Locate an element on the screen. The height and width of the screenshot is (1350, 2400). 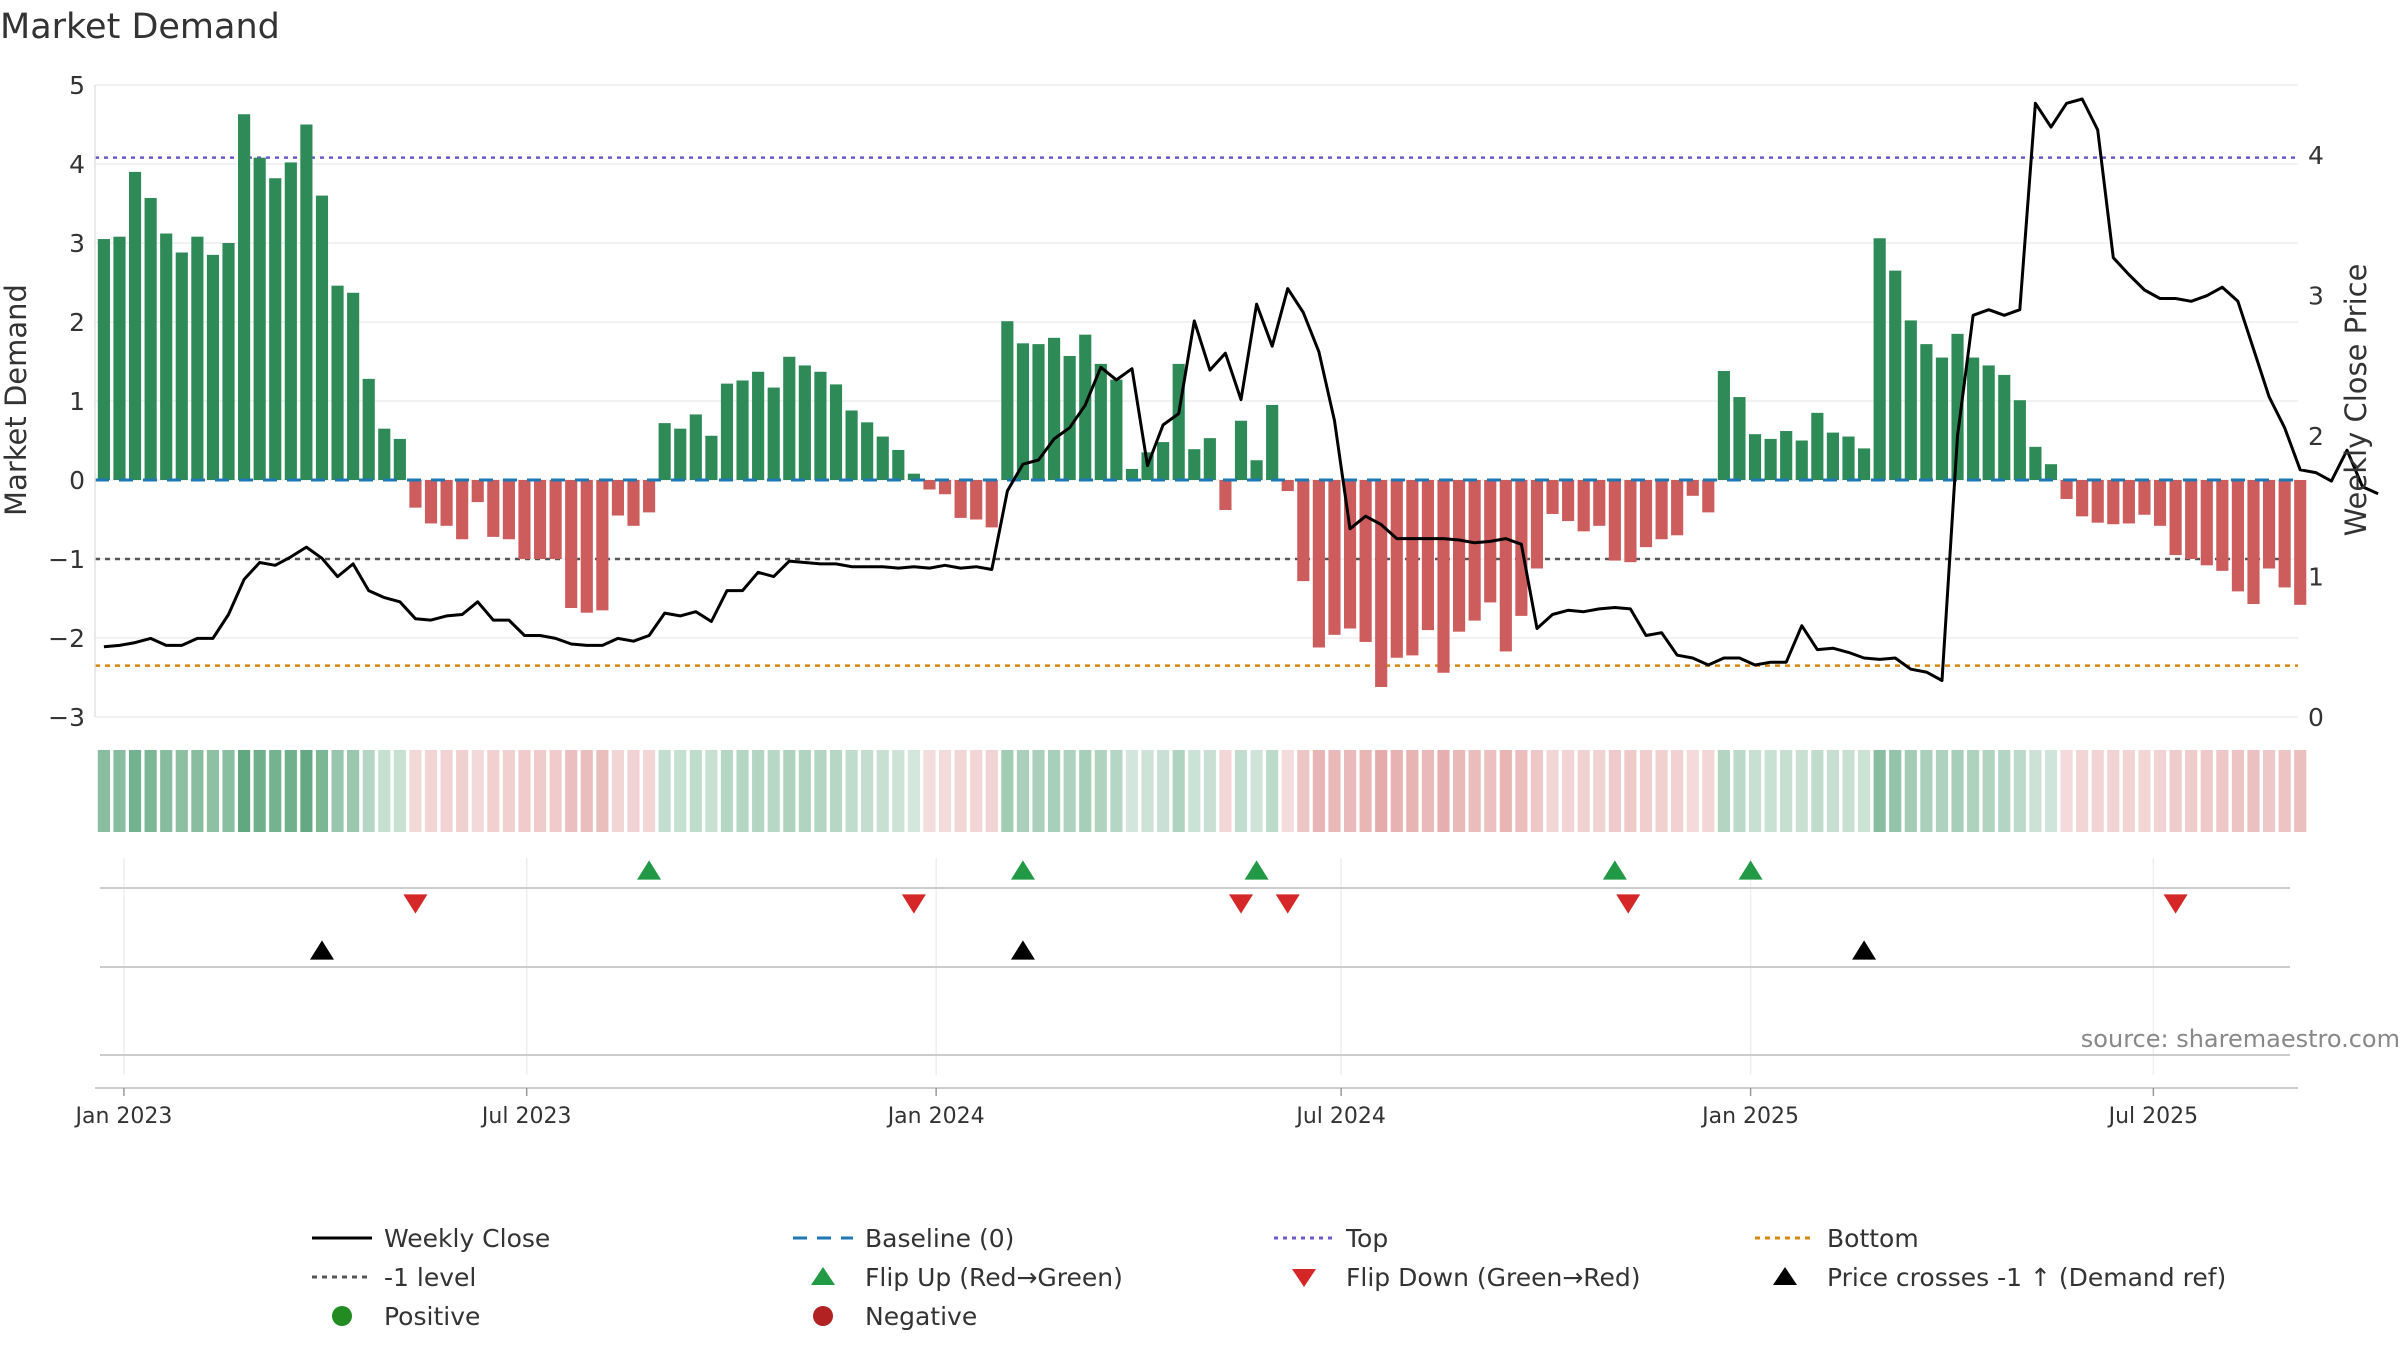
legend-label: Bottom is located at coordinates (1873, 1238).